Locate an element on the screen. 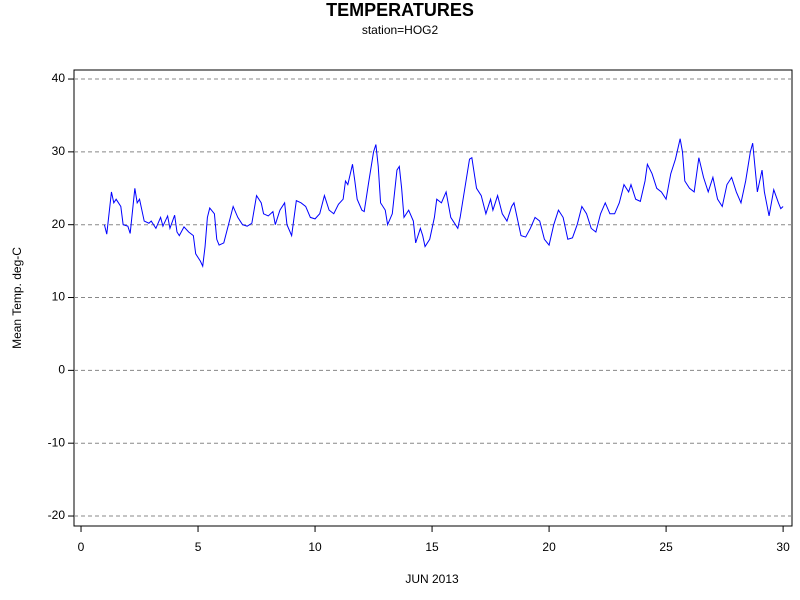 The height and width of the screenshot is (600, 800). y-tick-label: 20 is located at coordinates (59, 224).